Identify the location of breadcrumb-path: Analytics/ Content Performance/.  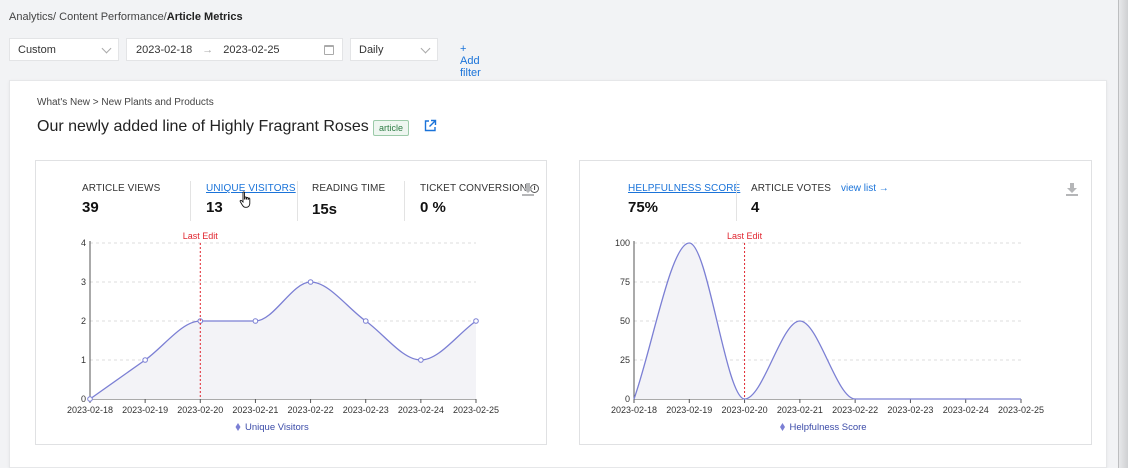
(88, 17).